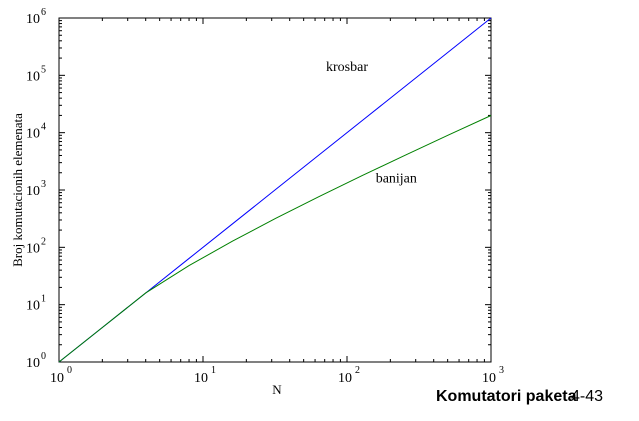 Image resolution: width=639 pixels, height=421 pixels. I want to click on y-axis-label: Broj komutacionih elemenata, so click(17, 190).